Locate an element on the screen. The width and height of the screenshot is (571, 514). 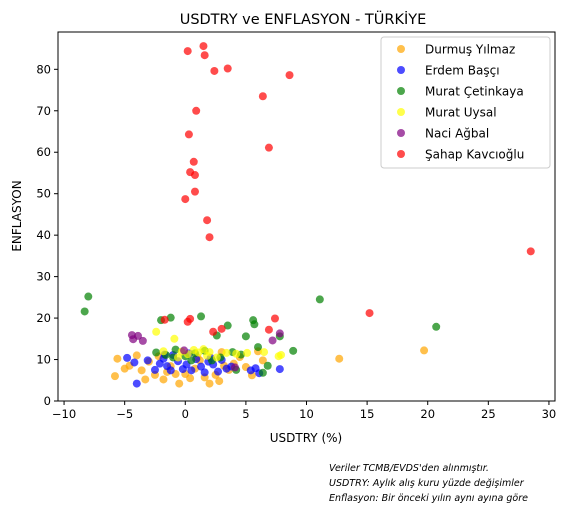
y-tick-label: 10 is located at coordinates (43, 360).